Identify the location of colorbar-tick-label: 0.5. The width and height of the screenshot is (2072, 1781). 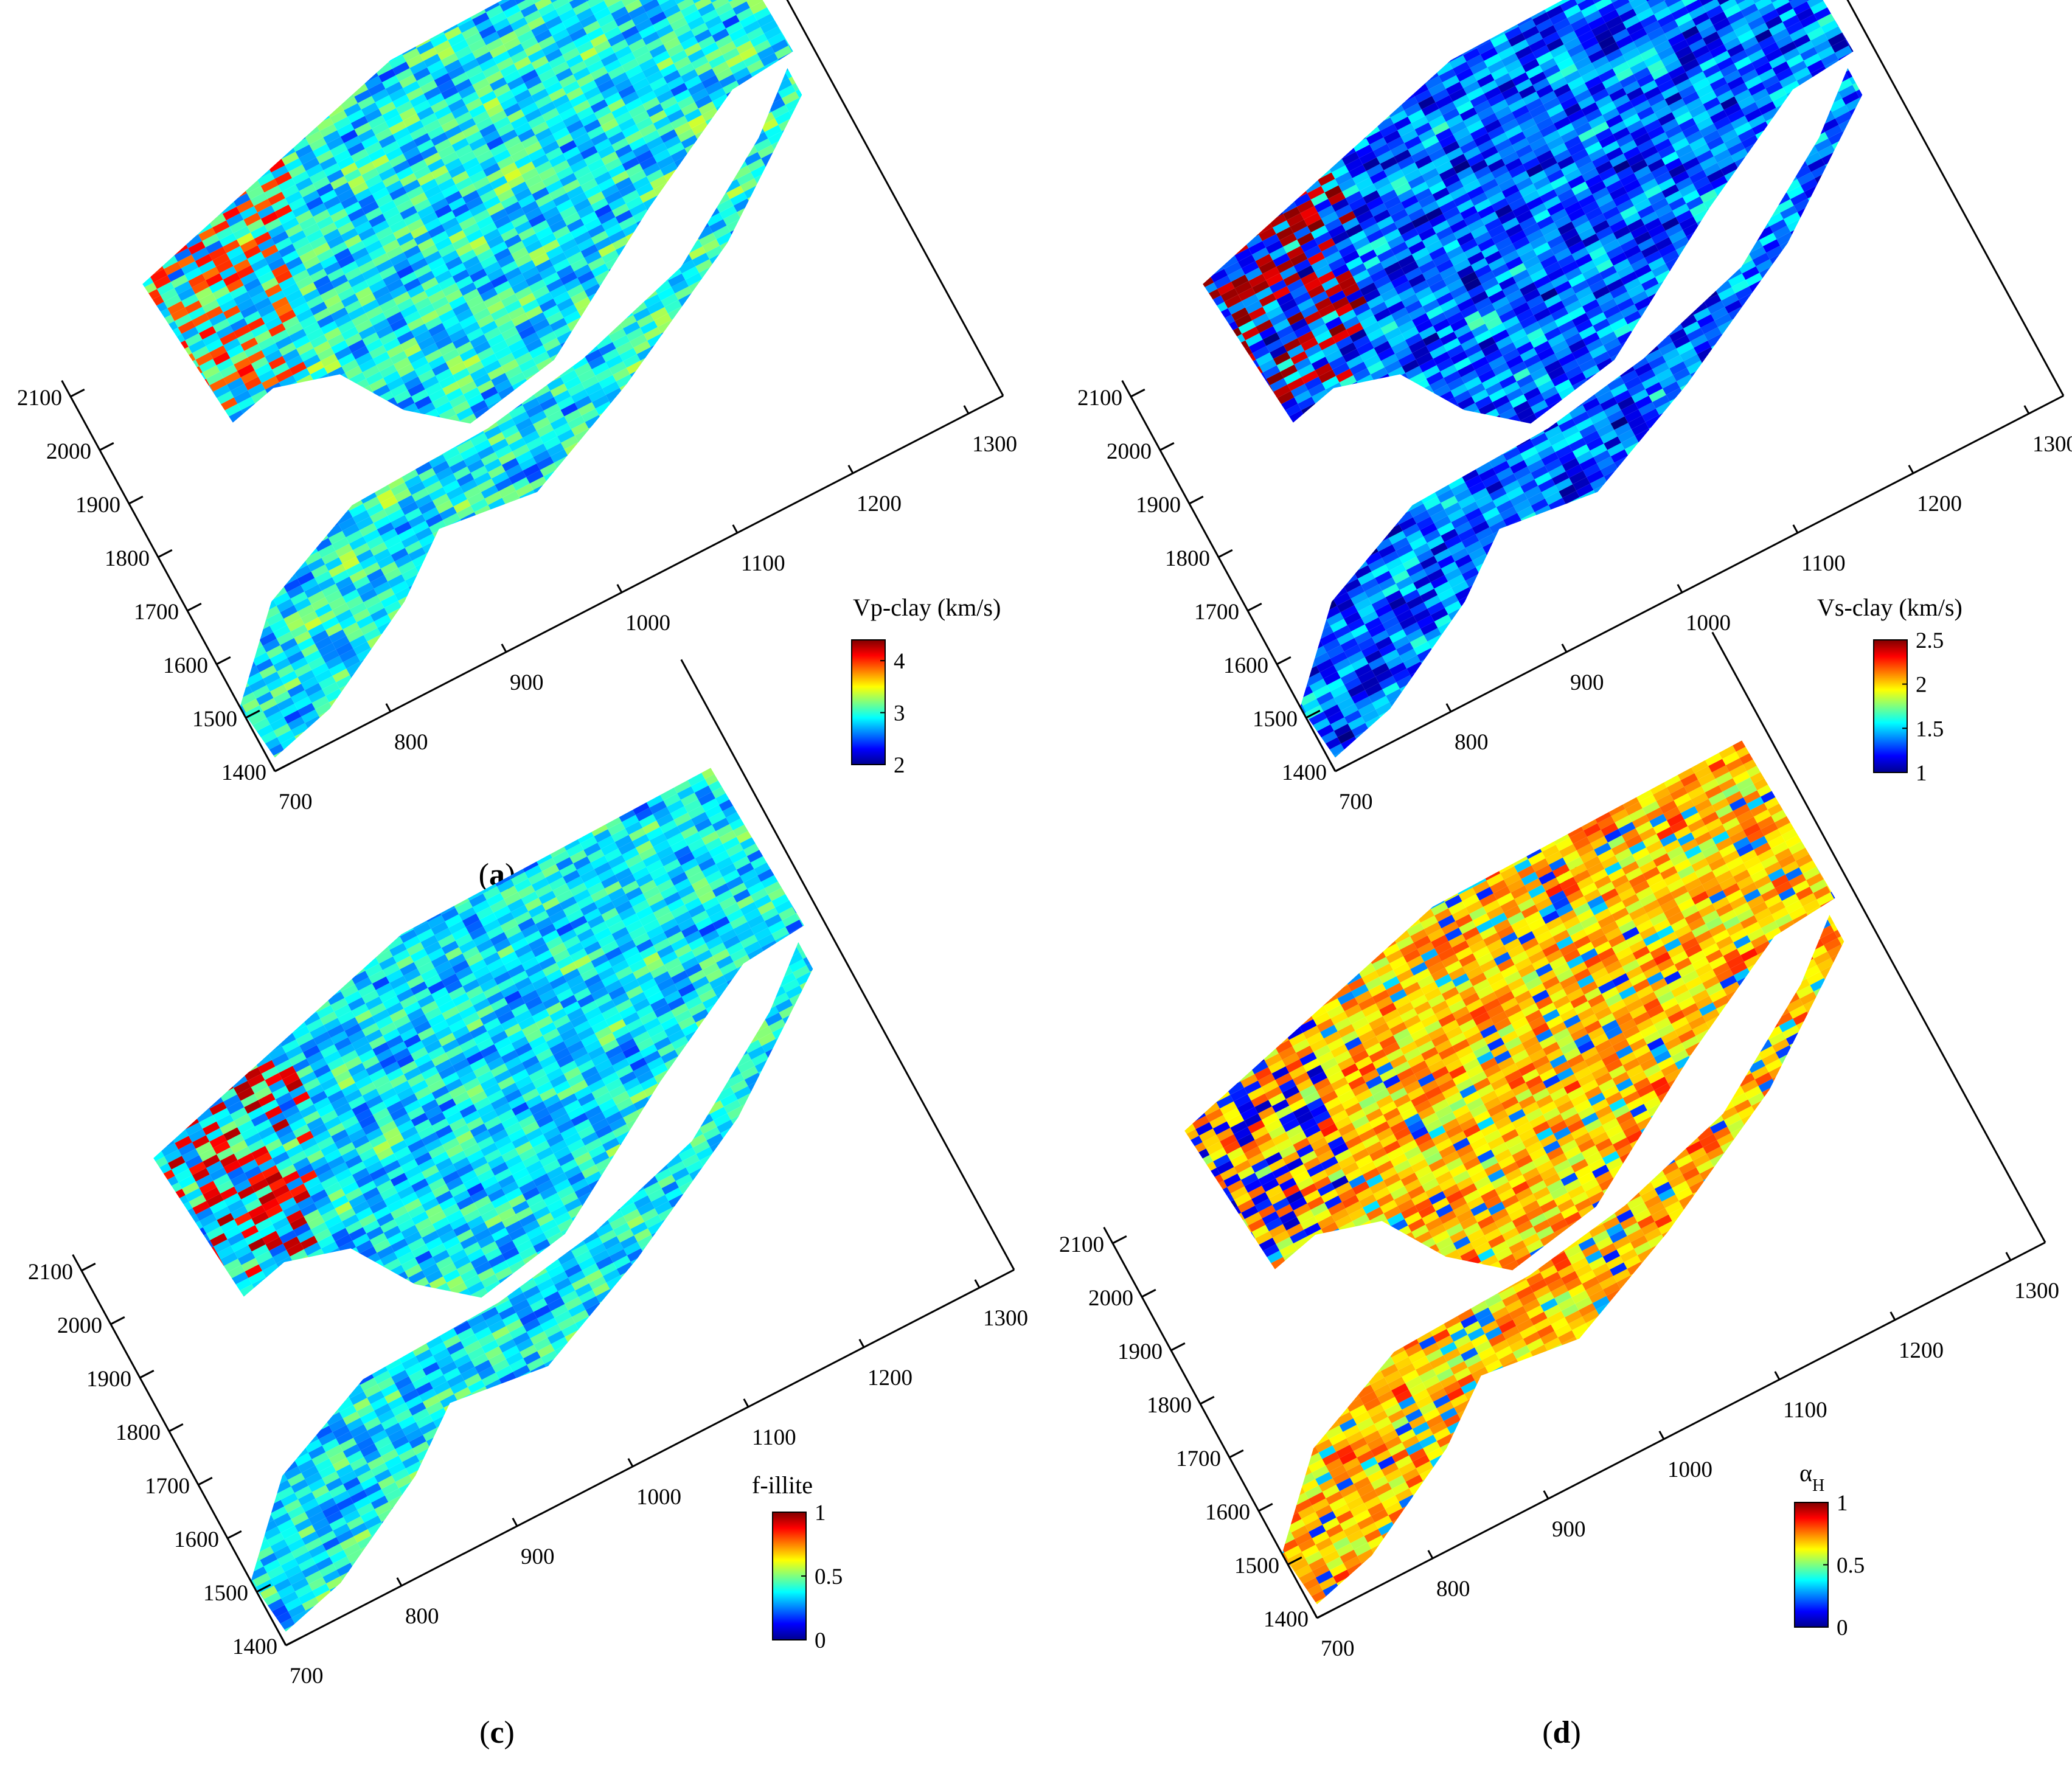
(829, 1576).